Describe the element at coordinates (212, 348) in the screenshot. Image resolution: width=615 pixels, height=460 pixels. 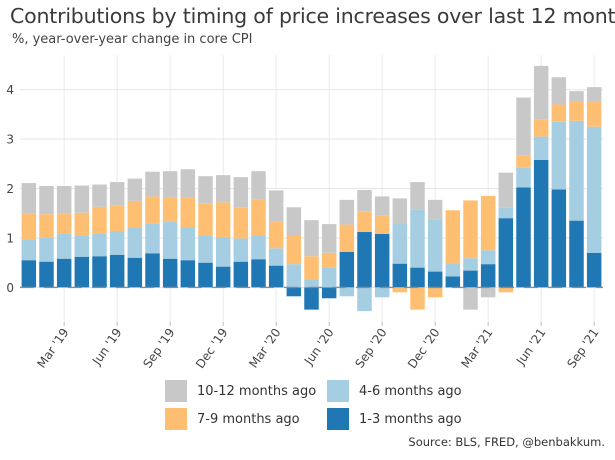
I see `x-tick-label: Dec '19` at that location.